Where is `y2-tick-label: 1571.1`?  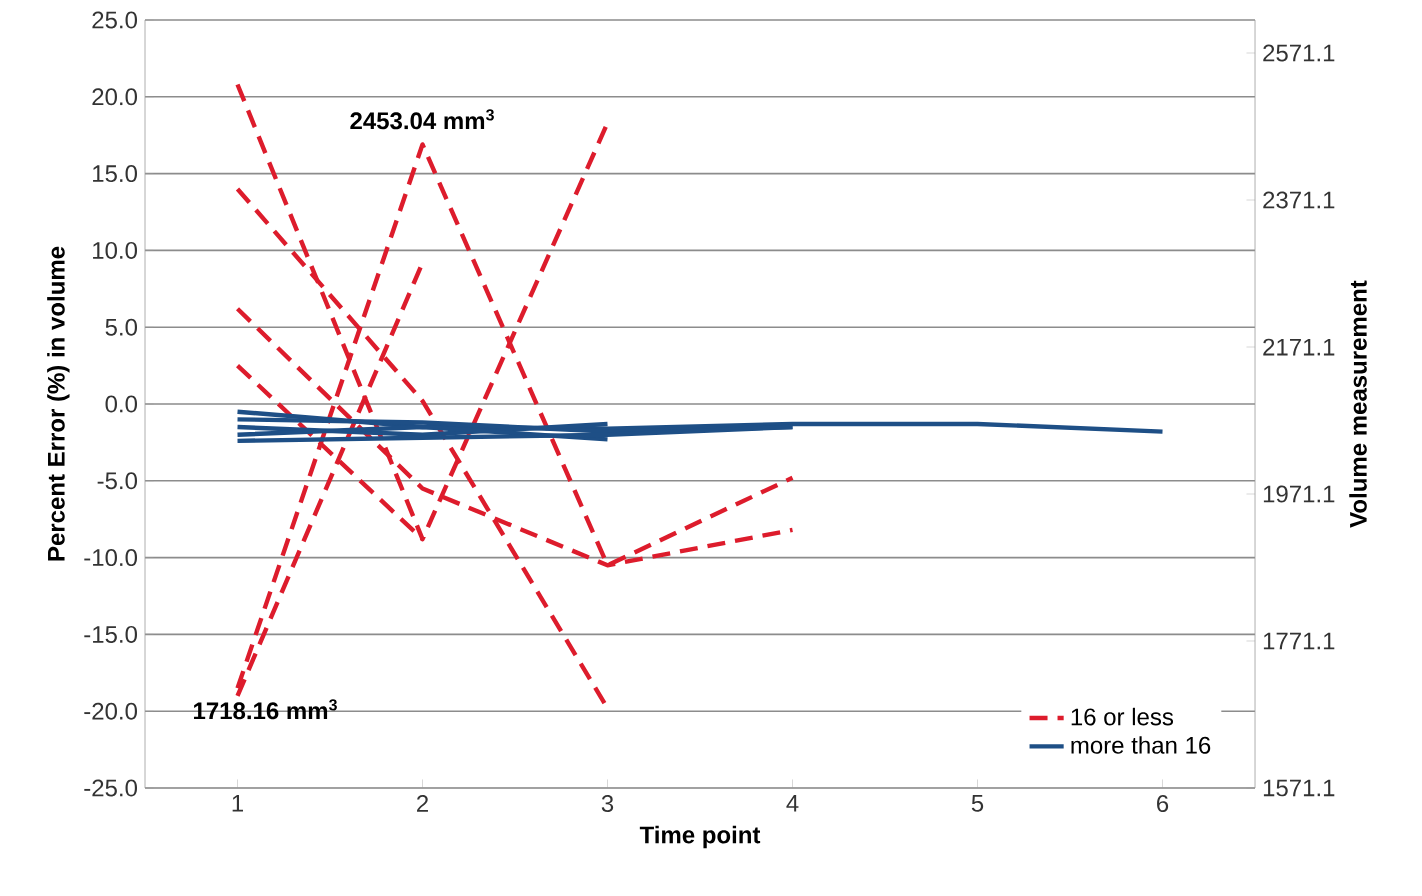 y2-tick-label: 1571.1 is located at coordinates (1299, 788).